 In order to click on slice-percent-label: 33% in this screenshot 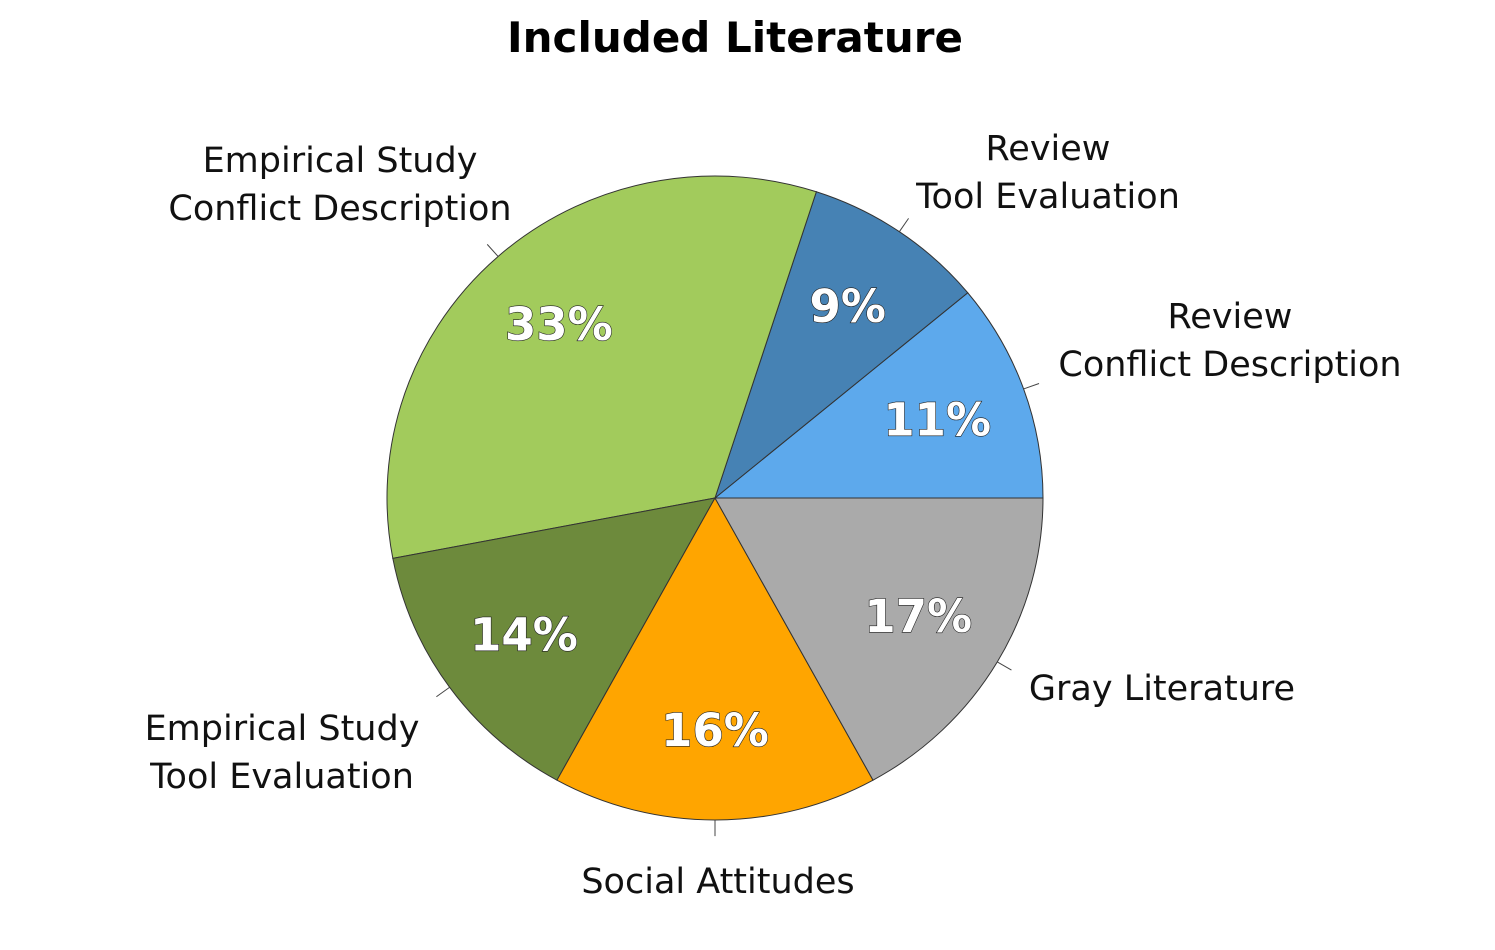, I will do `click(559, 324)`.